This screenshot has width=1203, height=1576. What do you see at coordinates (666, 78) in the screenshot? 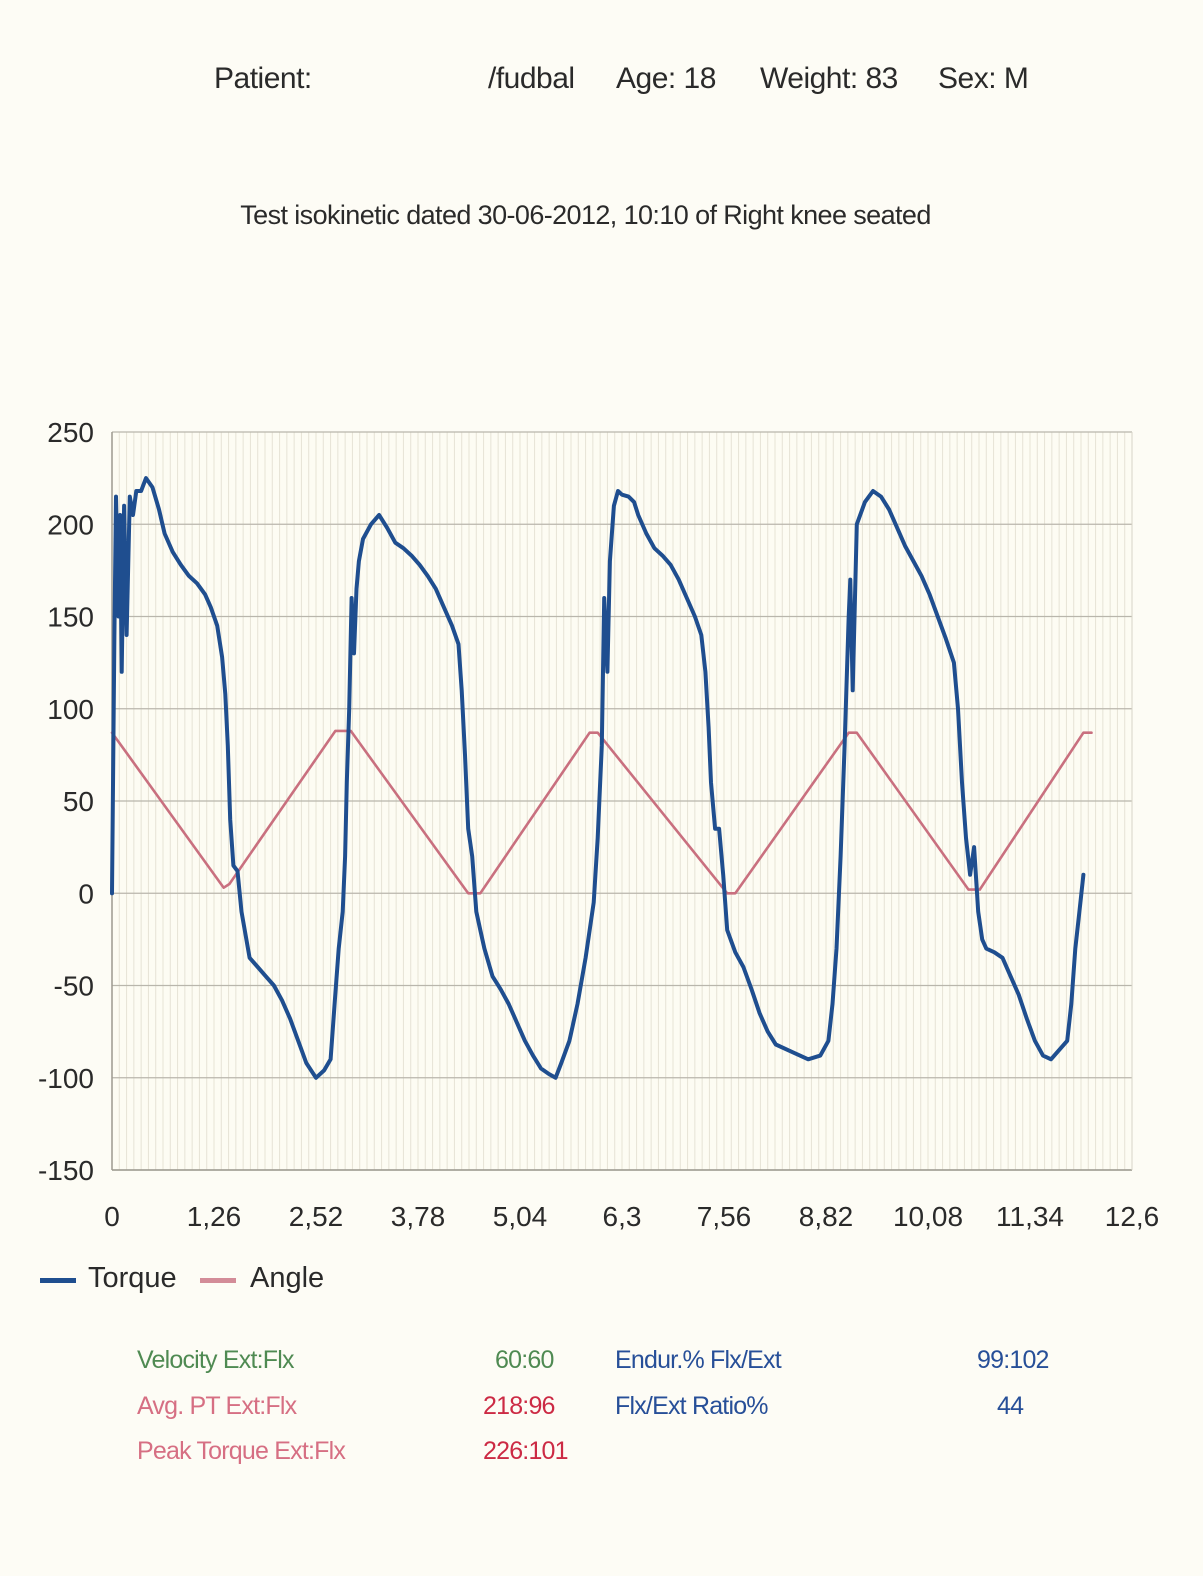
I see `patient-age: Age: 18` at bounding box center [666, 78].